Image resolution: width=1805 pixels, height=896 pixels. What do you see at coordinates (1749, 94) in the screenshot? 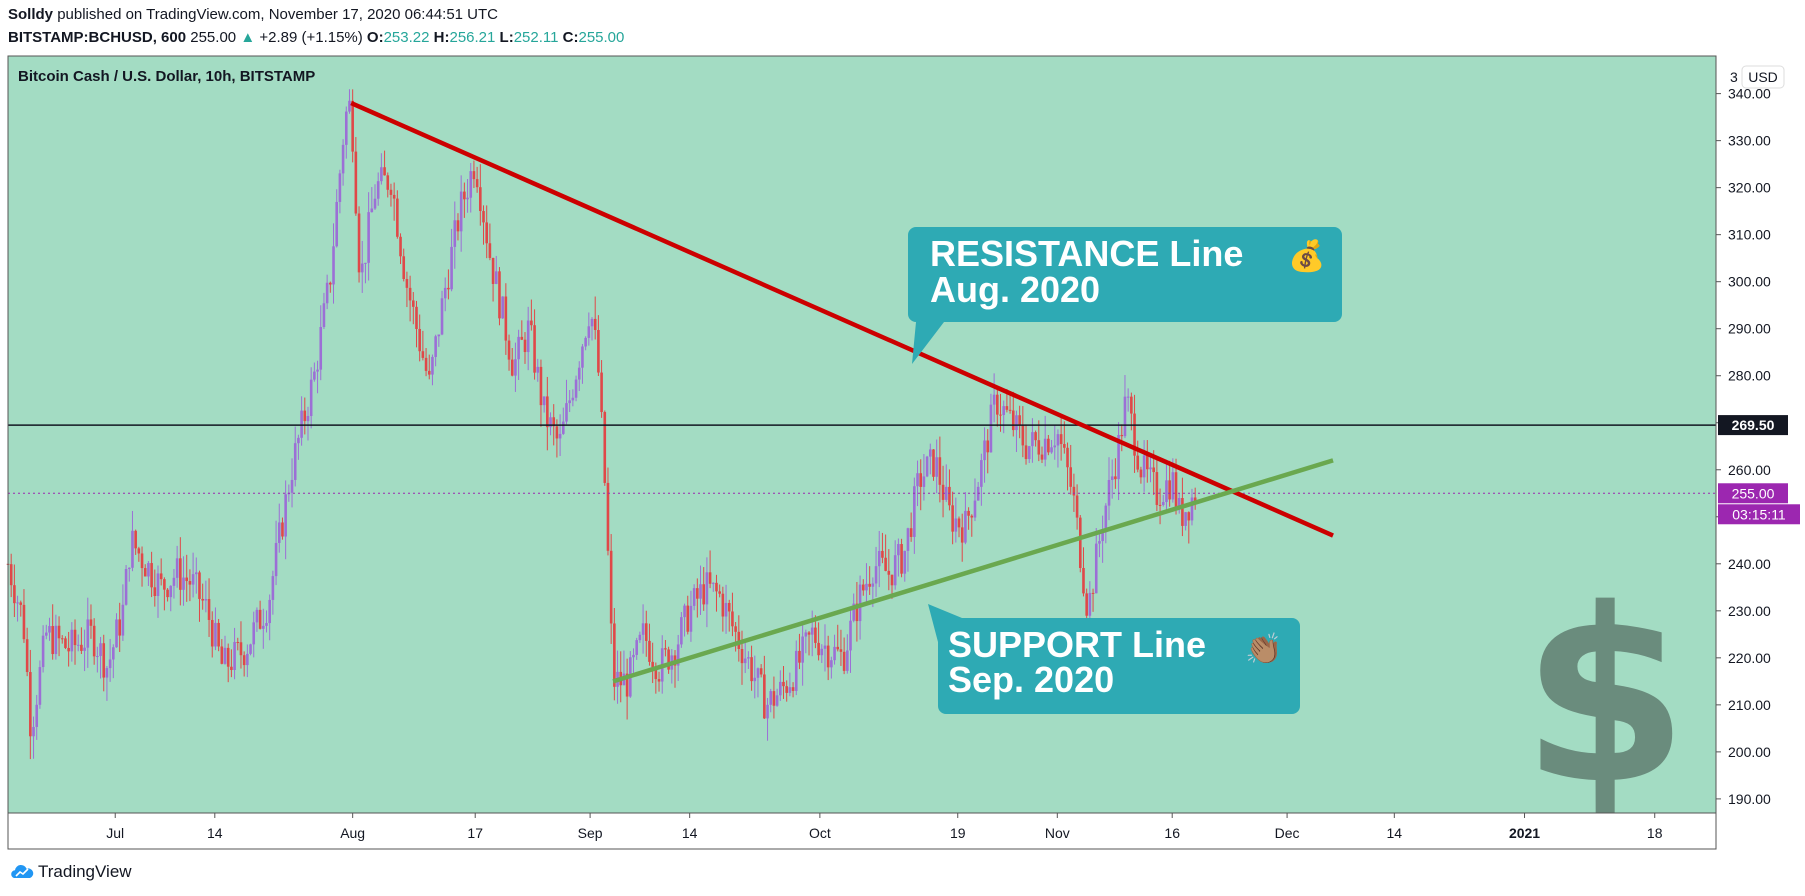
I see `price-tick-label: 340.00` at bounding box center [1749, 94].